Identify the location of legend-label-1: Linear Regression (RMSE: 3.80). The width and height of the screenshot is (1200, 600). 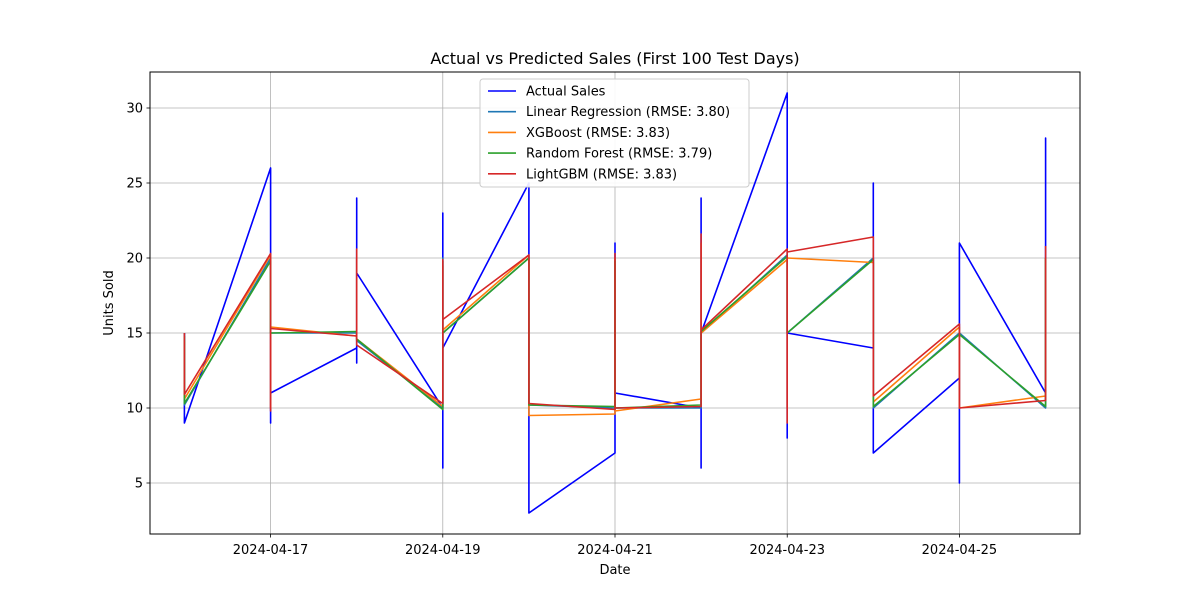
(628, 112).